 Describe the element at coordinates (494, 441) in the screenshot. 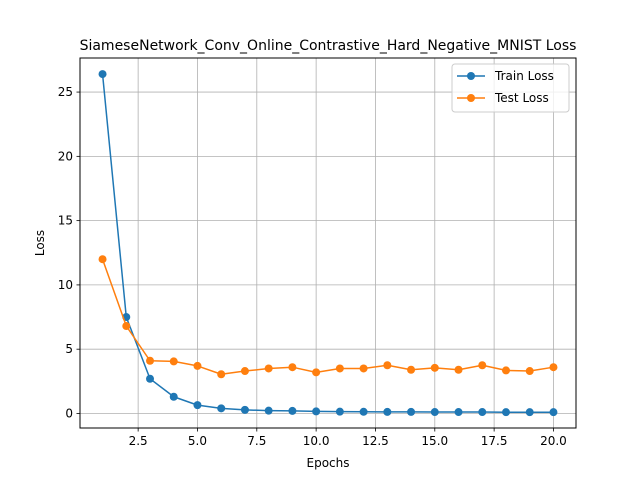

I see `x-tick-label: 17.5` at that location.